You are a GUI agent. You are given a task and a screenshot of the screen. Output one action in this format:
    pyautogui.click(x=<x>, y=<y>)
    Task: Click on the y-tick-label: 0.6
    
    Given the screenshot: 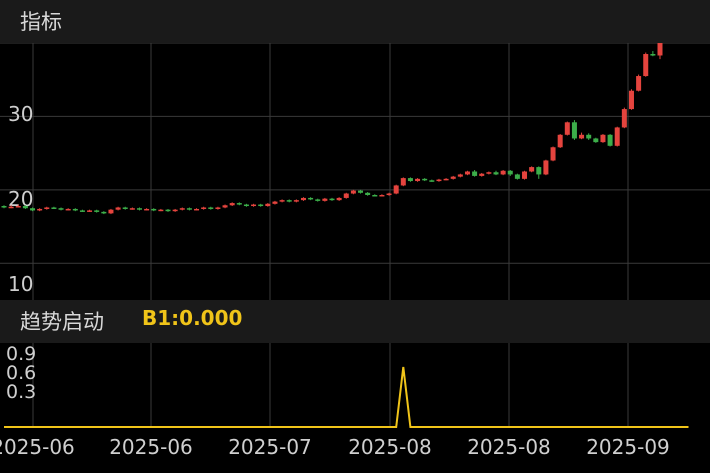 What is the action you would take?
    pyautogui.click(x=21, y=373)
    